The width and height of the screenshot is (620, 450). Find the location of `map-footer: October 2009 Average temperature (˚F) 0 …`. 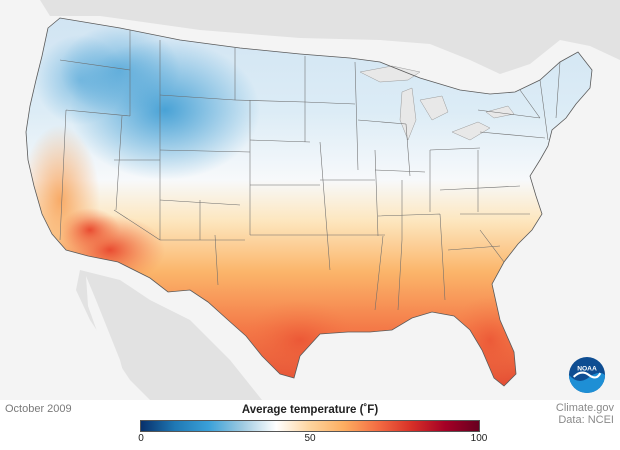

map-footer: October 2009 Average temperature (˚F) 0 … is located at coordinates (310, 425).